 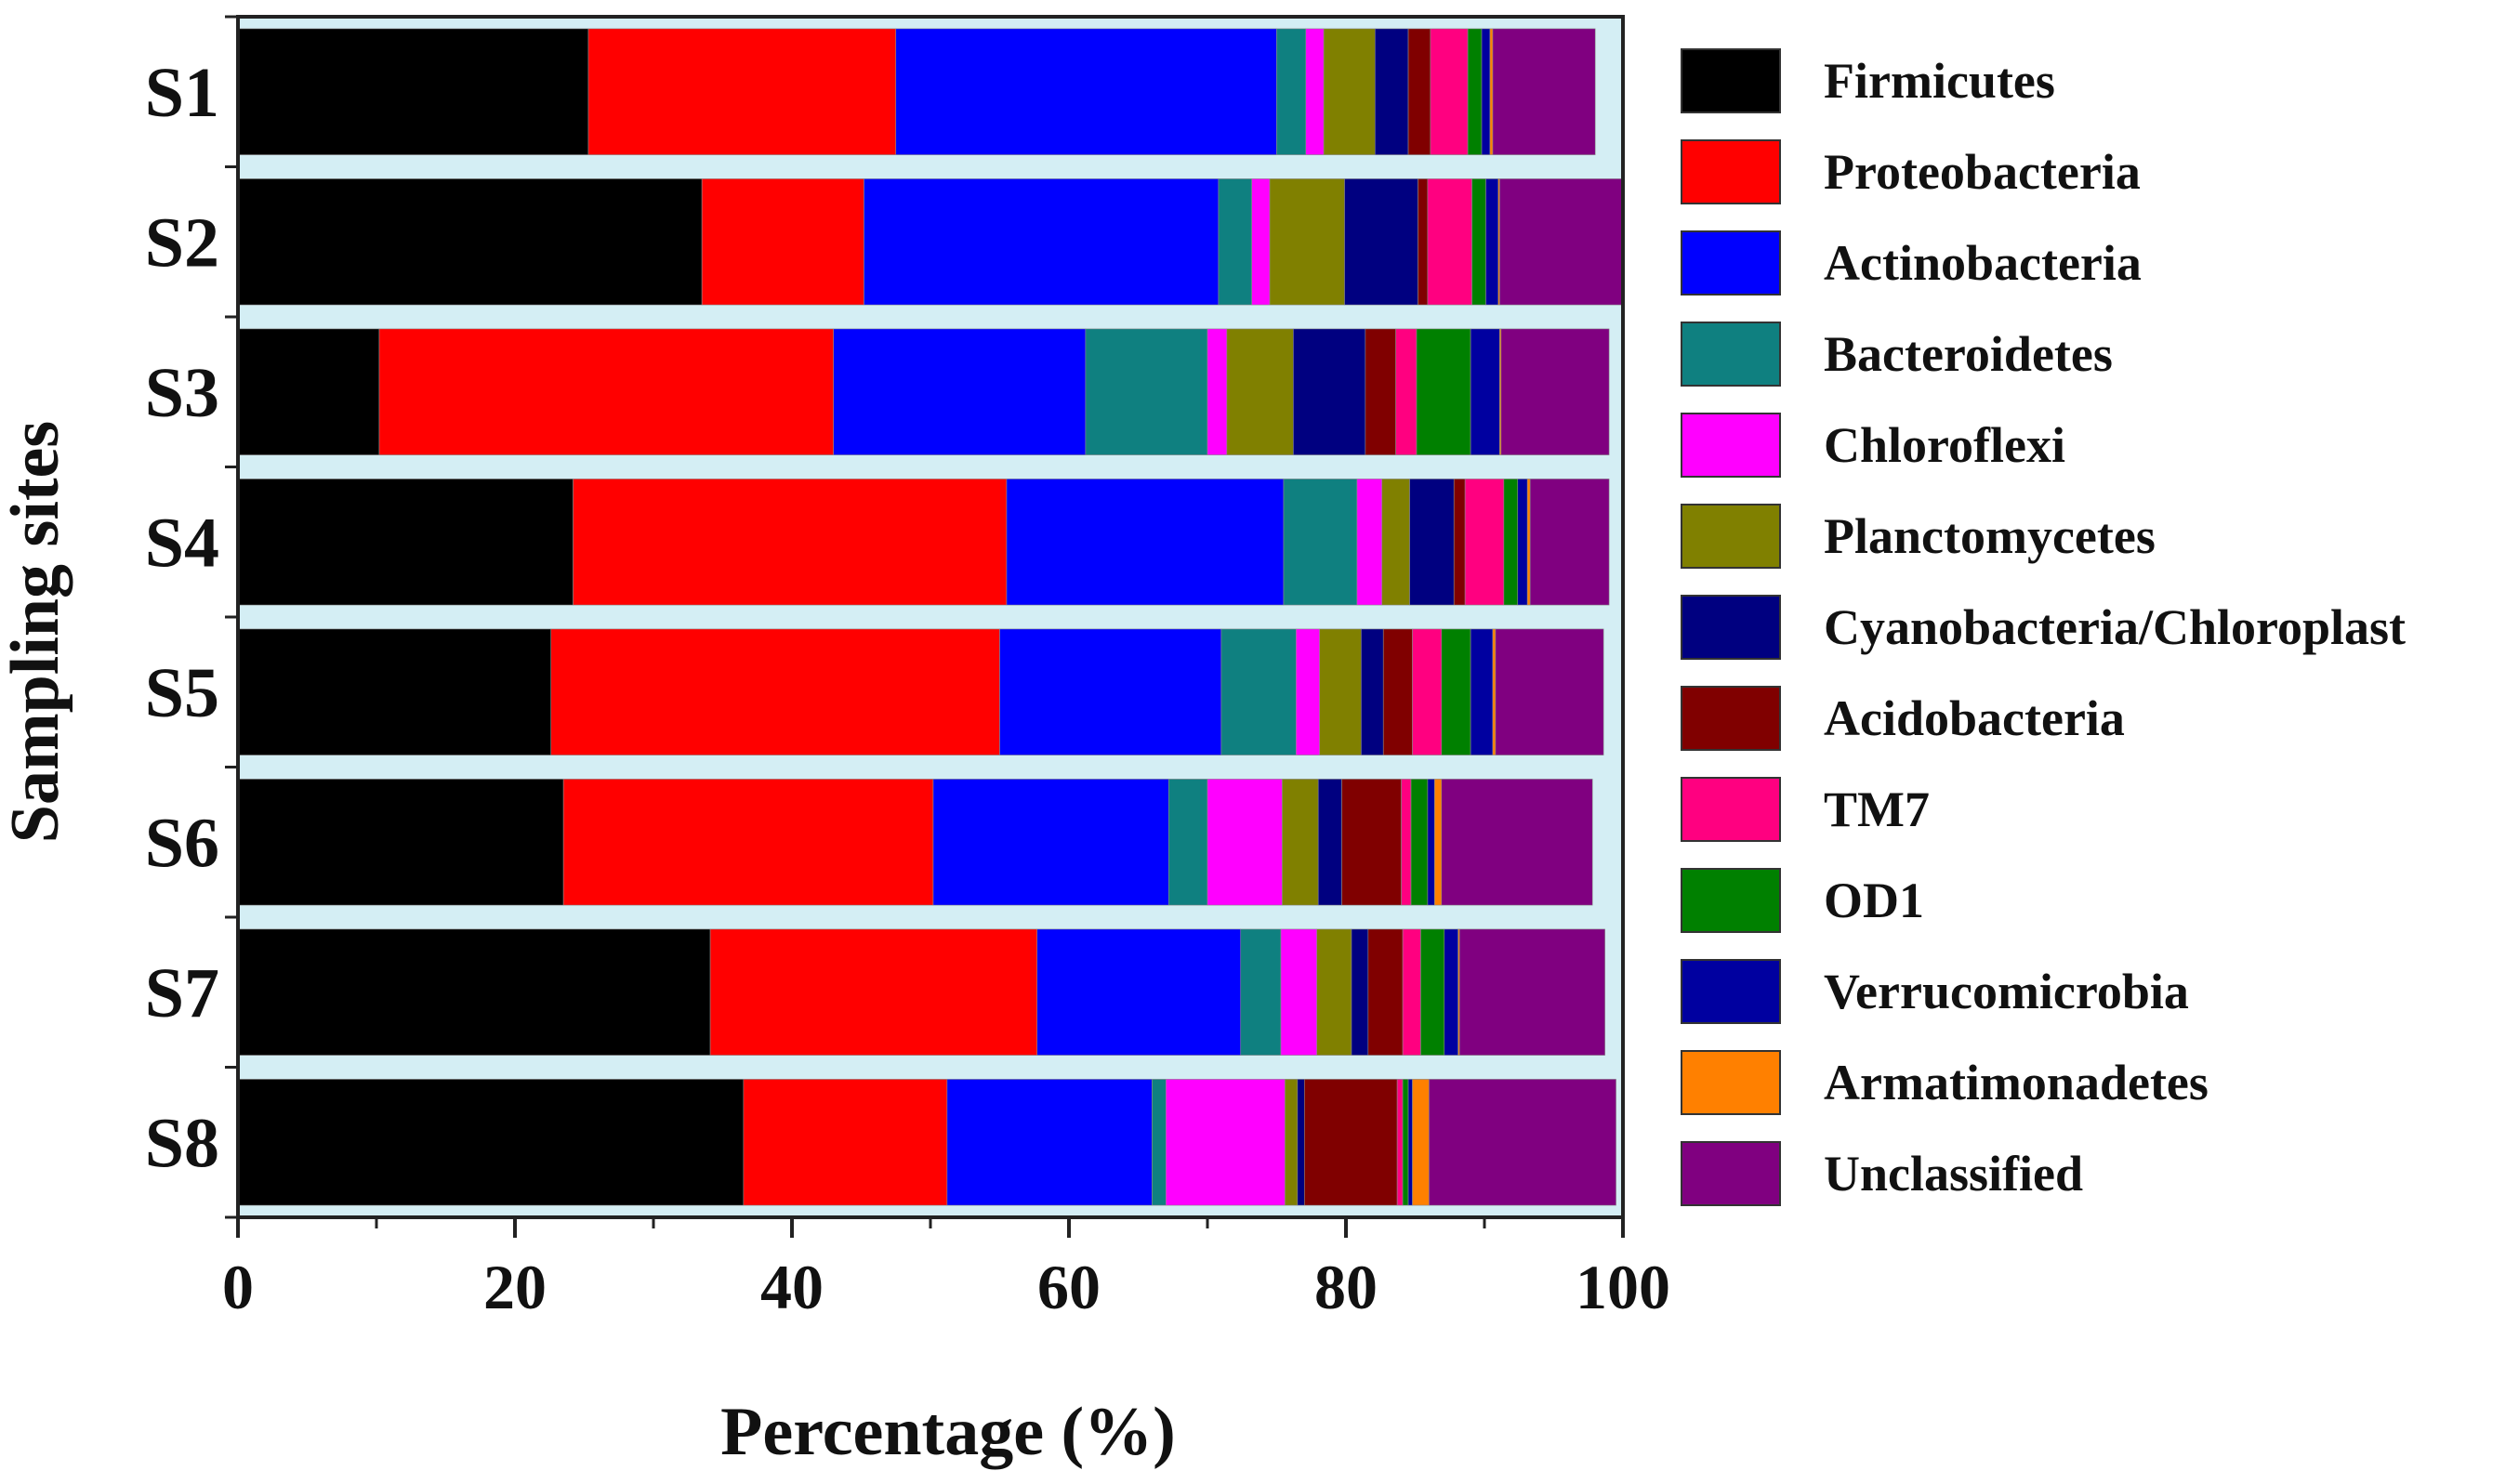 What do you see at coordinates (1939, 81) in the screenshot?
I see `legend-label: Firmicutes` at bounding box center [1939, 81].